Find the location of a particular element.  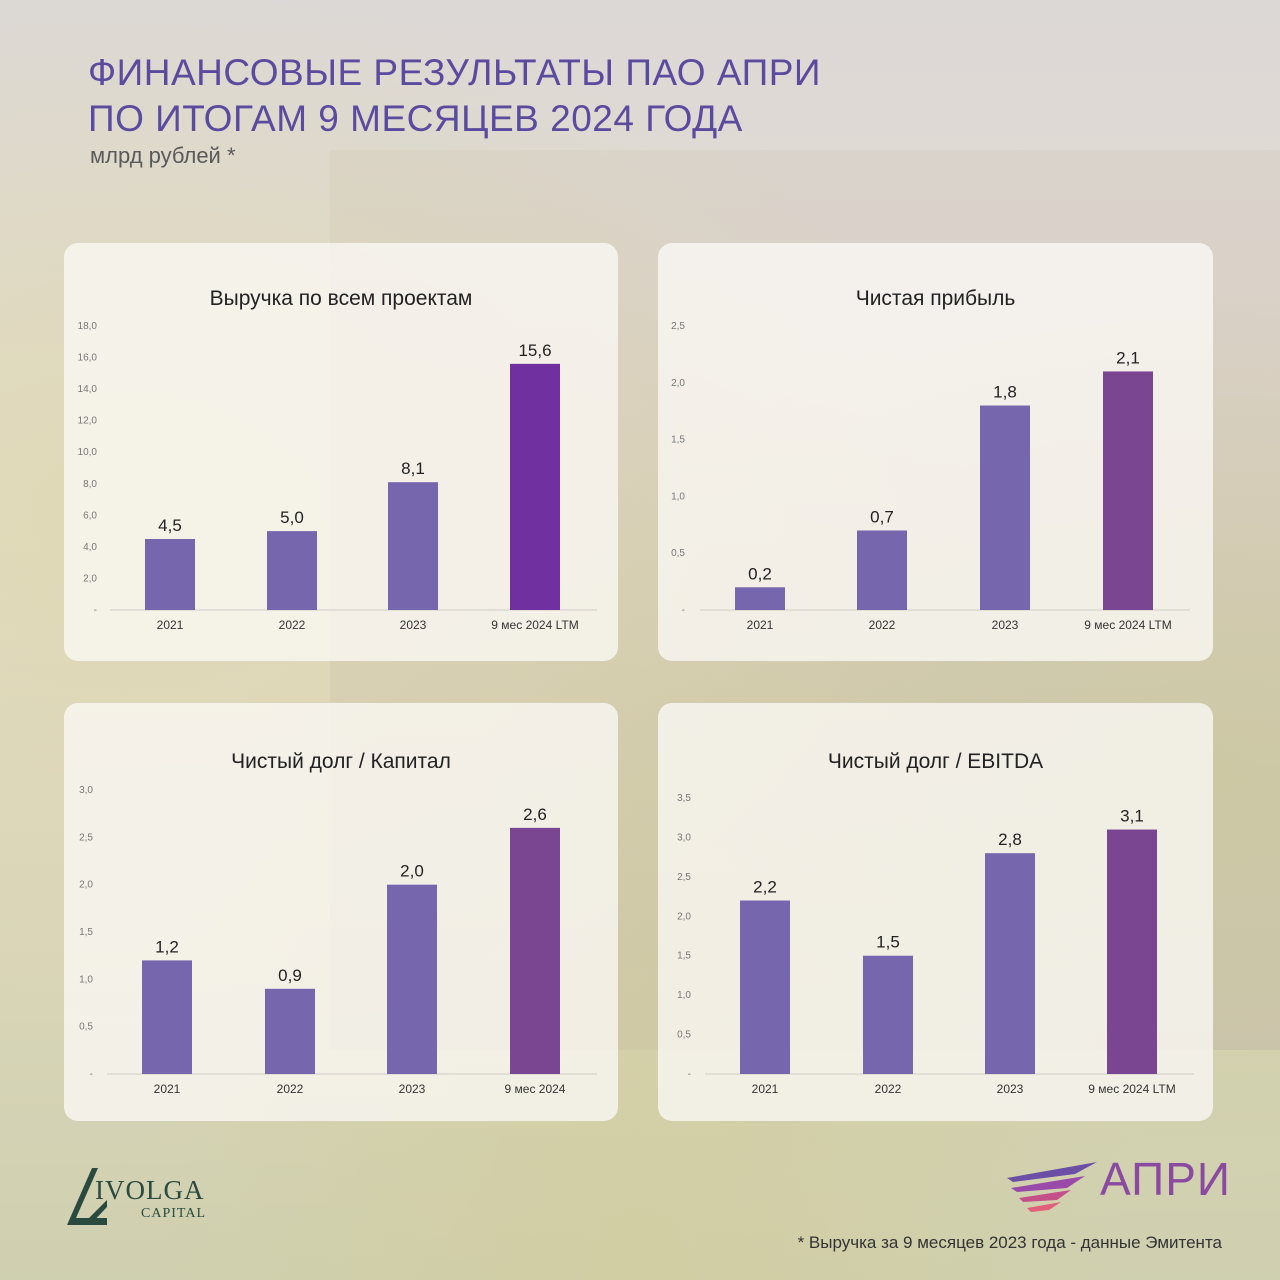

bar-value-label: 2,2 is located at coordinates (765, 887).